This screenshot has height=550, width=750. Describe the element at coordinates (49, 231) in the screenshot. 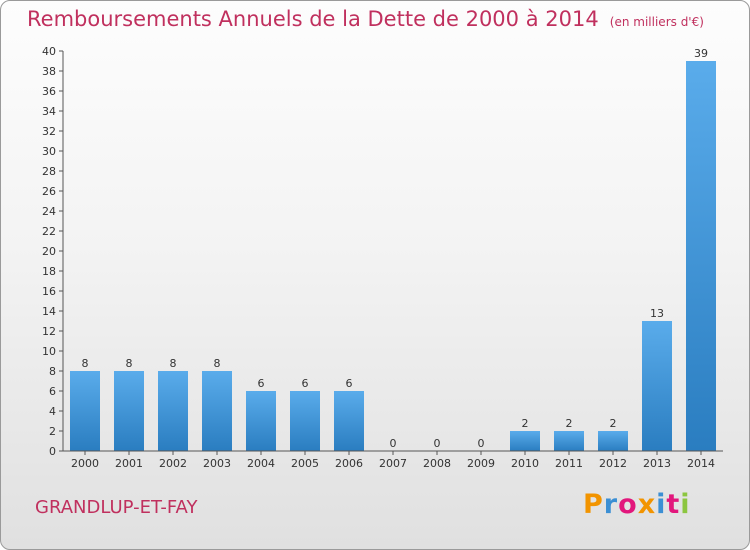

I see `y-tick-label: 22` at that location.